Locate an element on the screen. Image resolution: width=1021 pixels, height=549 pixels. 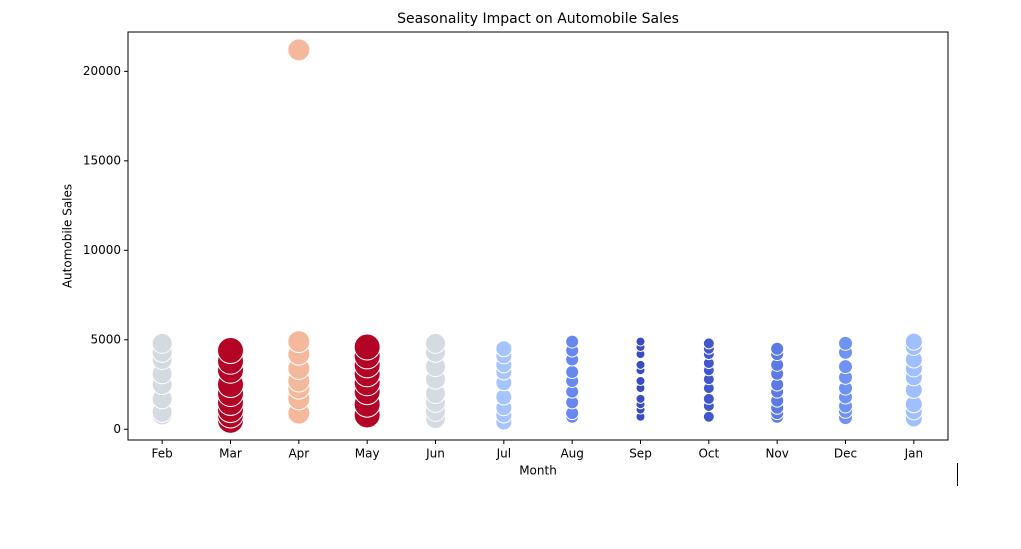
x-tick-label: Apr is located at coordinates (298, 454).